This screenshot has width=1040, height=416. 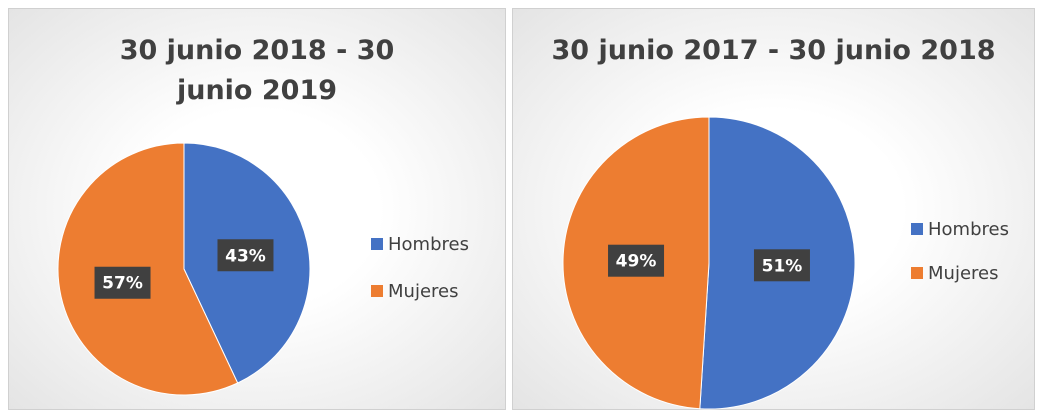 What do you see at coordinates (773, 50) in the screenshot?
I see `chart-title: 30 junio 2017 - 30 junio 2018` at bounding box center [773, 50].